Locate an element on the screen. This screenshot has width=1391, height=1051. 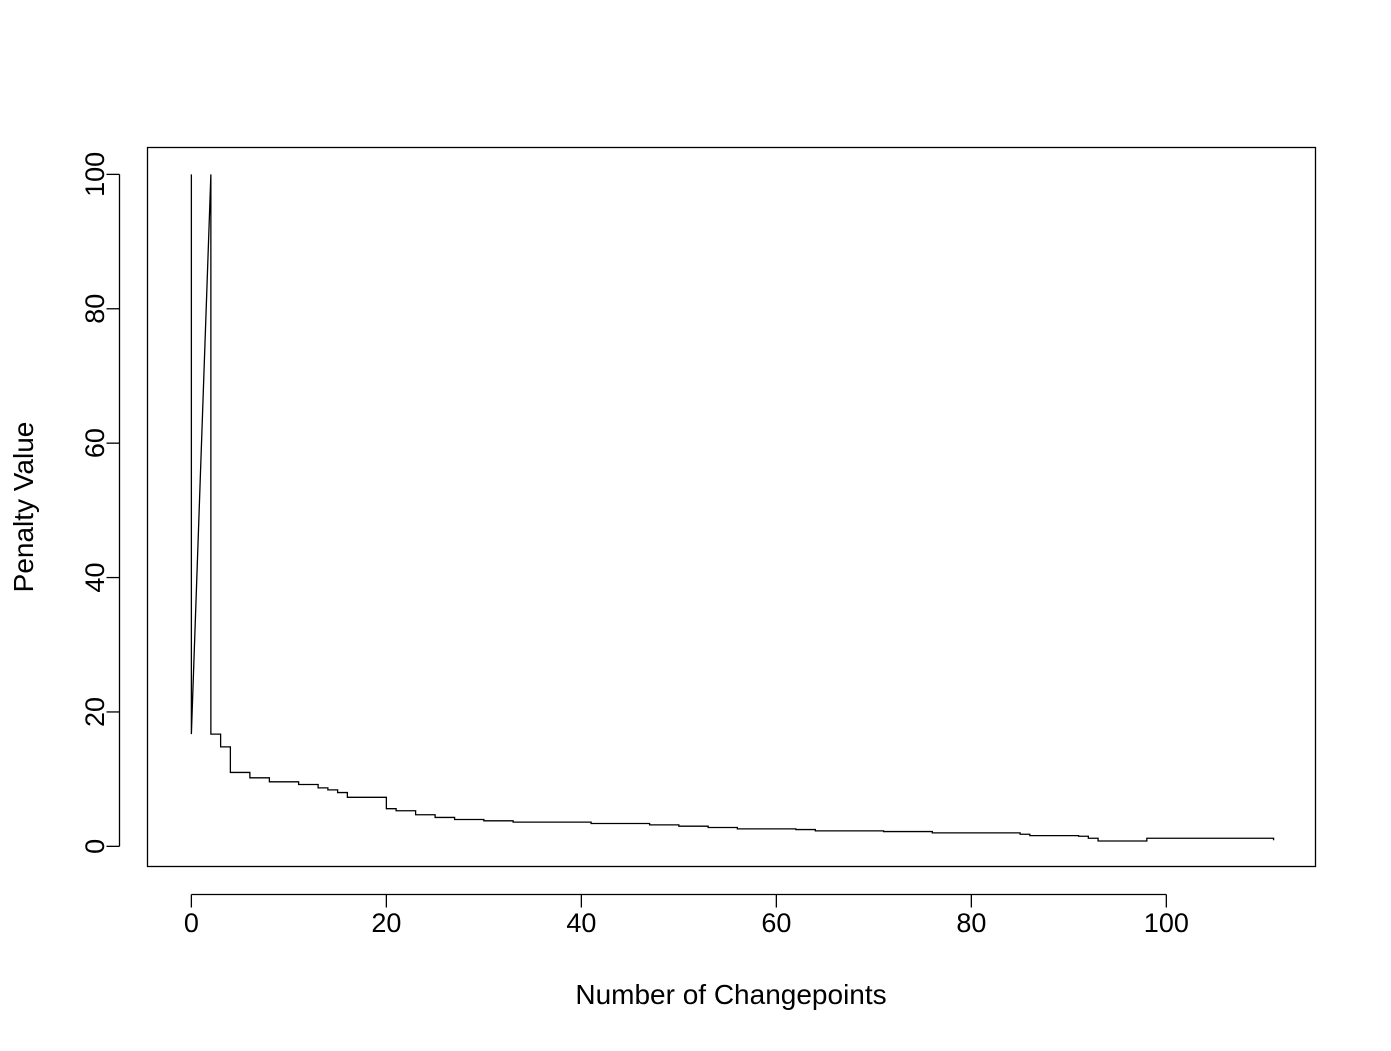
y-tick-label: 80 is located at coordinates (95, 309).